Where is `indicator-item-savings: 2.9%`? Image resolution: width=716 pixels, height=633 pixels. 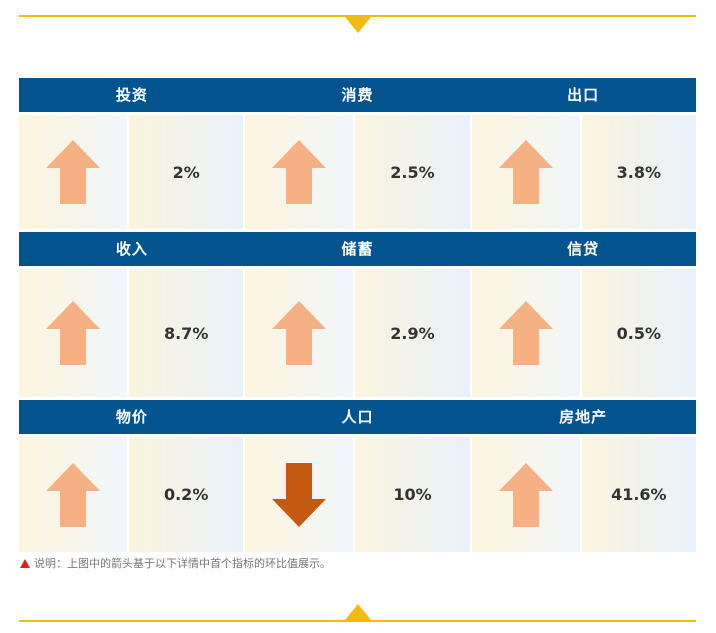 indicator-item-savings: 2.9% is located at coordinates (357, 333).